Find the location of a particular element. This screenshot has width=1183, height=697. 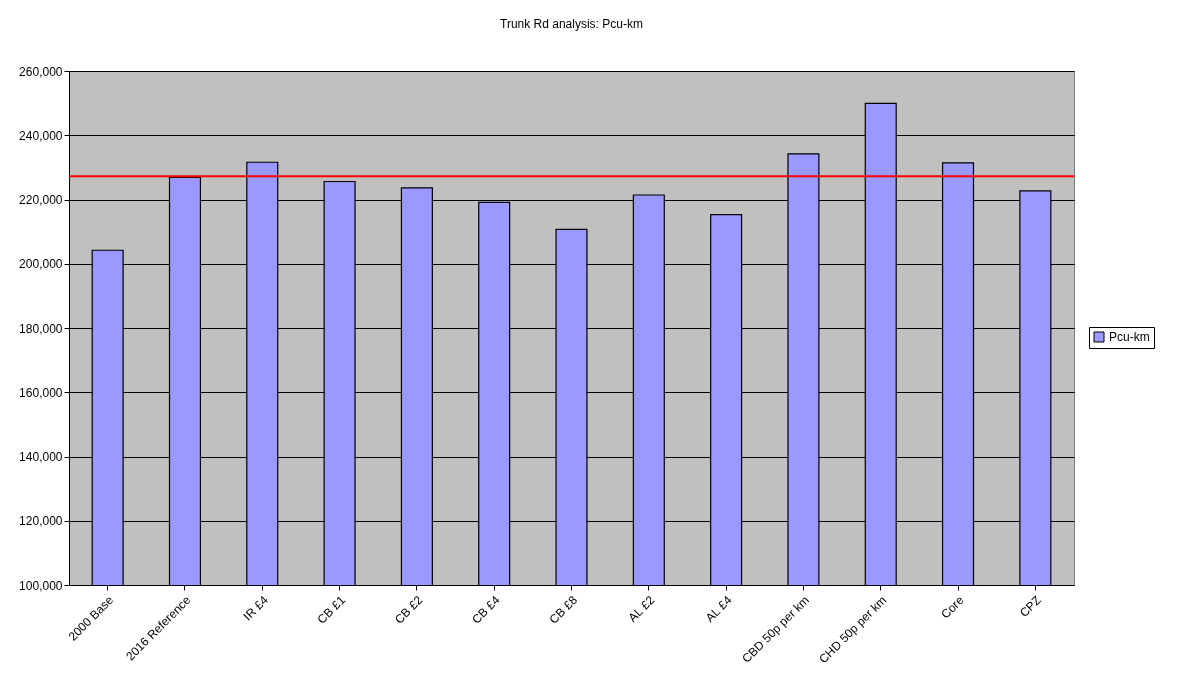

x-tick-label: IR £4 is located at coordinates (255, 608).